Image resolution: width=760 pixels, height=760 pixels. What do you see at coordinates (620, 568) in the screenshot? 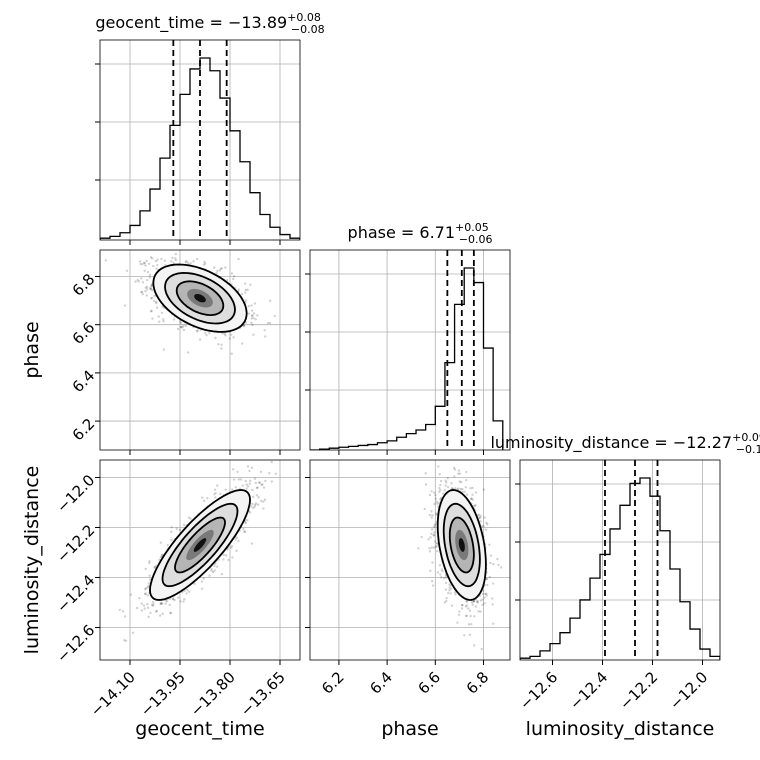
I see `histogram-luminosity_distance` at bounding box center [620, 568].